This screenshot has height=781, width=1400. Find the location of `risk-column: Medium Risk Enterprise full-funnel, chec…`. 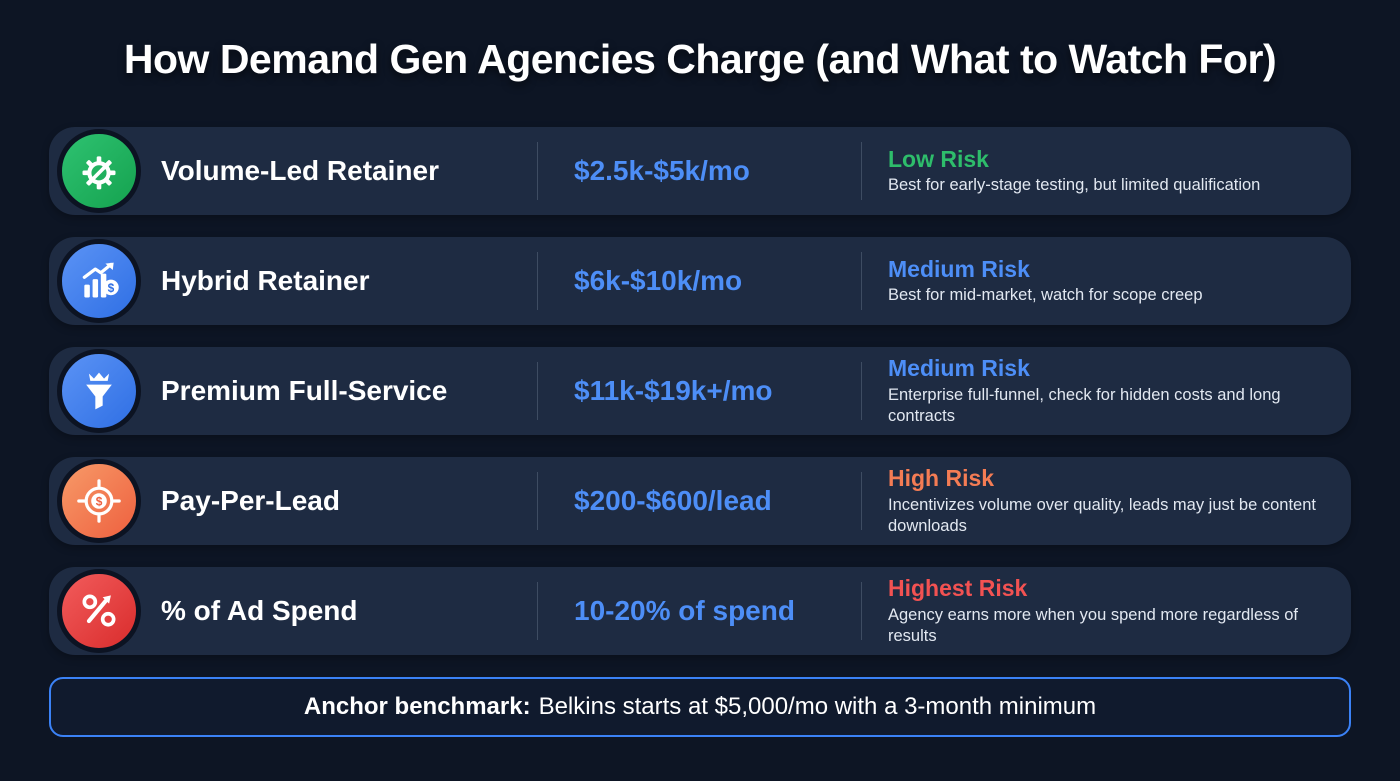

risk-column: Medium Risk Enterprise full-funnel, chec… is located at coordinates (1106, 391).